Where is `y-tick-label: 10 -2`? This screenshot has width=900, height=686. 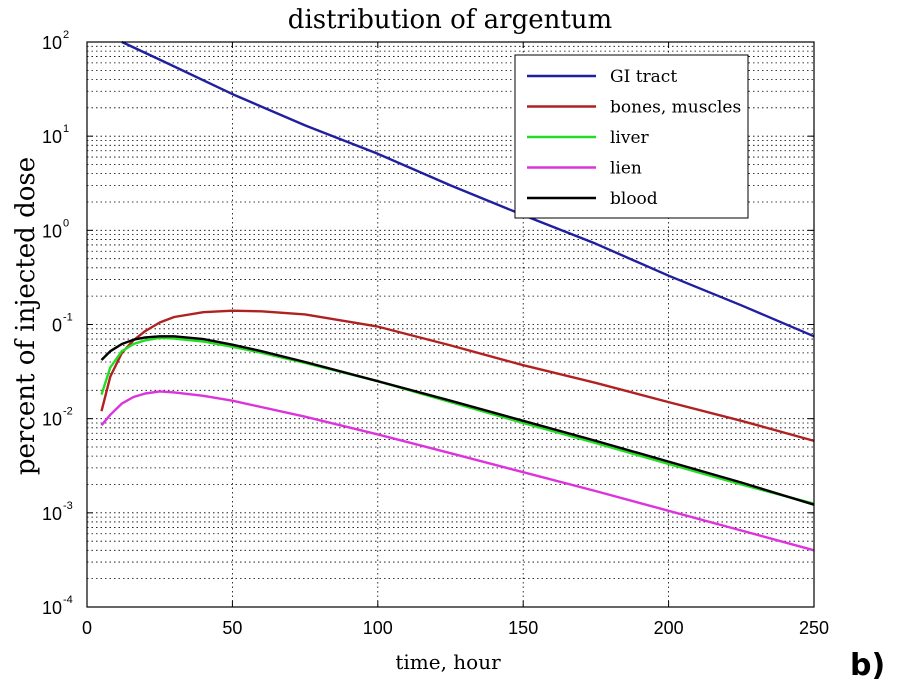 y-tick-label: 10 -2 is located at coordinates (57, 418).